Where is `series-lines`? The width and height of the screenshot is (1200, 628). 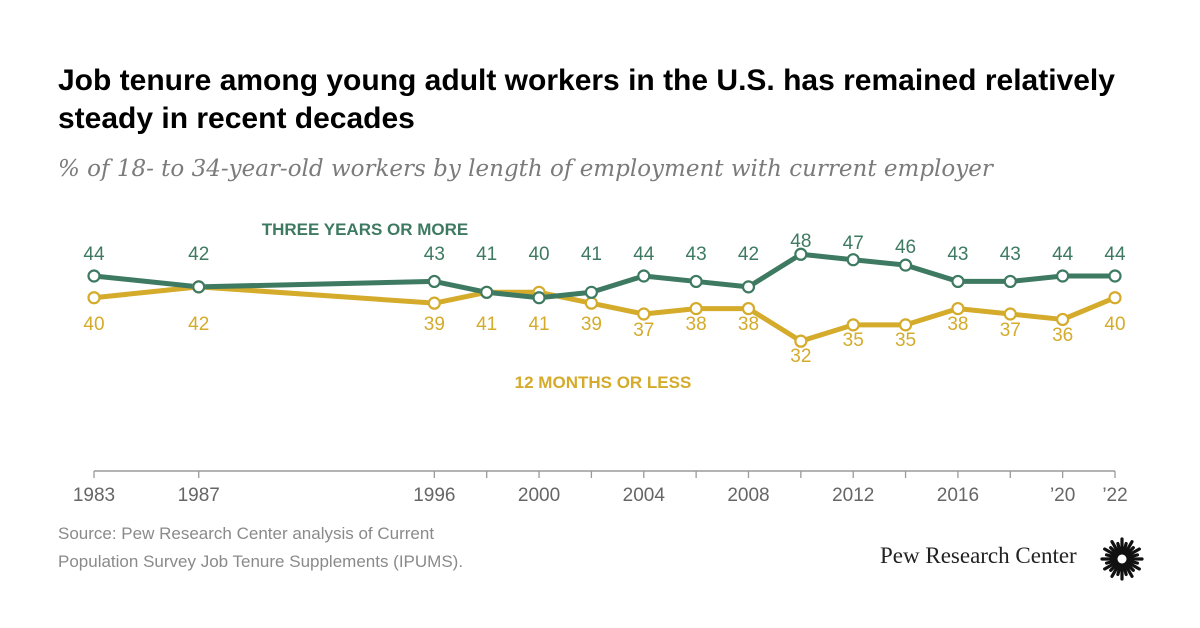 series-lines is located at coordinates (604, 297).